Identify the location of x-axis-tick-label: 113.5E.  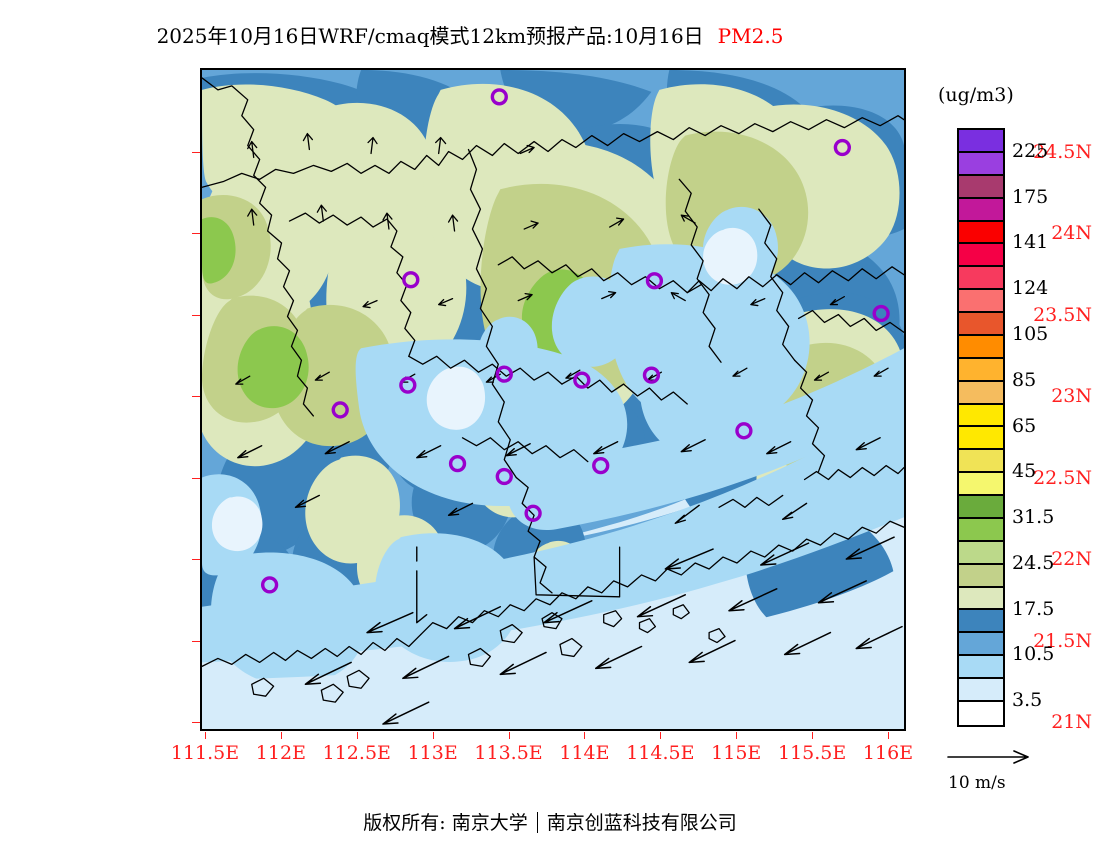
(508, 753).